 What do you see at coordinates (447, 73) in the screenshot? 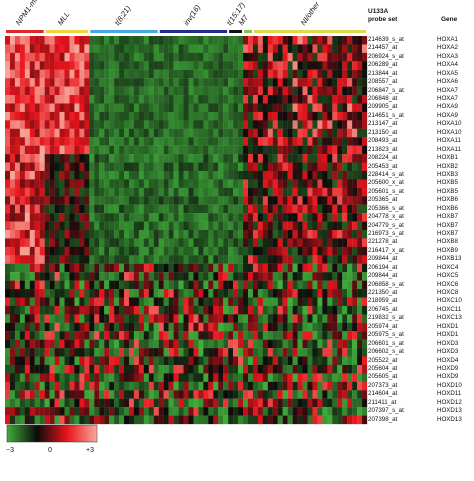
I see `row-gene-label: HOXA5` at bounding box center [447, 73].